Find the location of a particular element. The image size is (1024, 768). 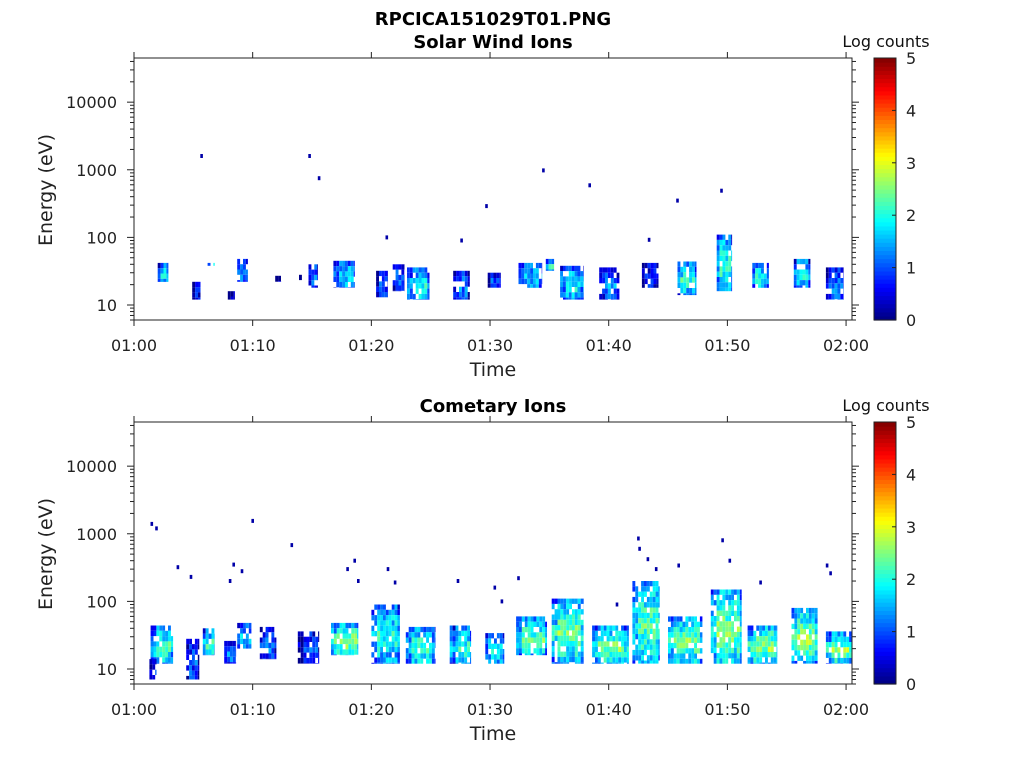

y-axis-label: Energy (eV) is located at coordinates (46, 554).